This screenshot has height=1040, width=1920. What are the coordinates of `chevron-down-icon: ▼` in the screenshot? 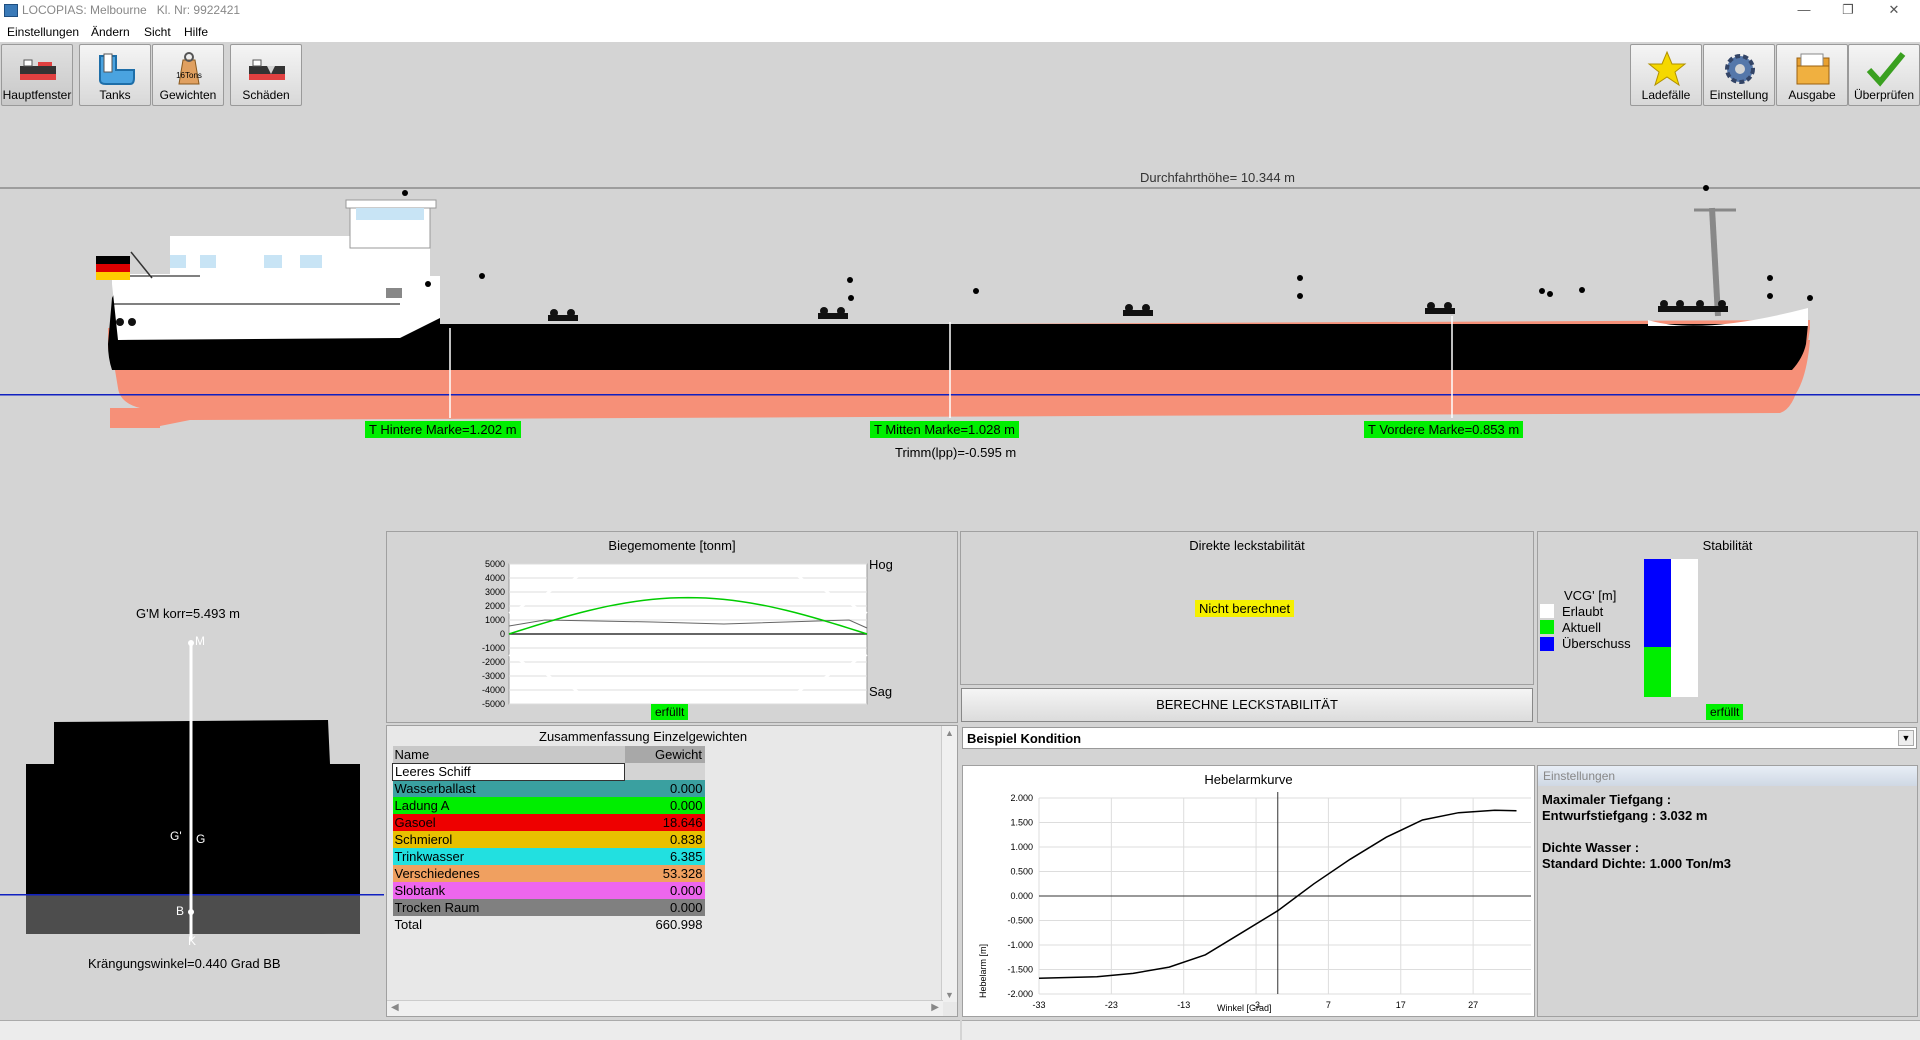 It's located at (1906, 738).